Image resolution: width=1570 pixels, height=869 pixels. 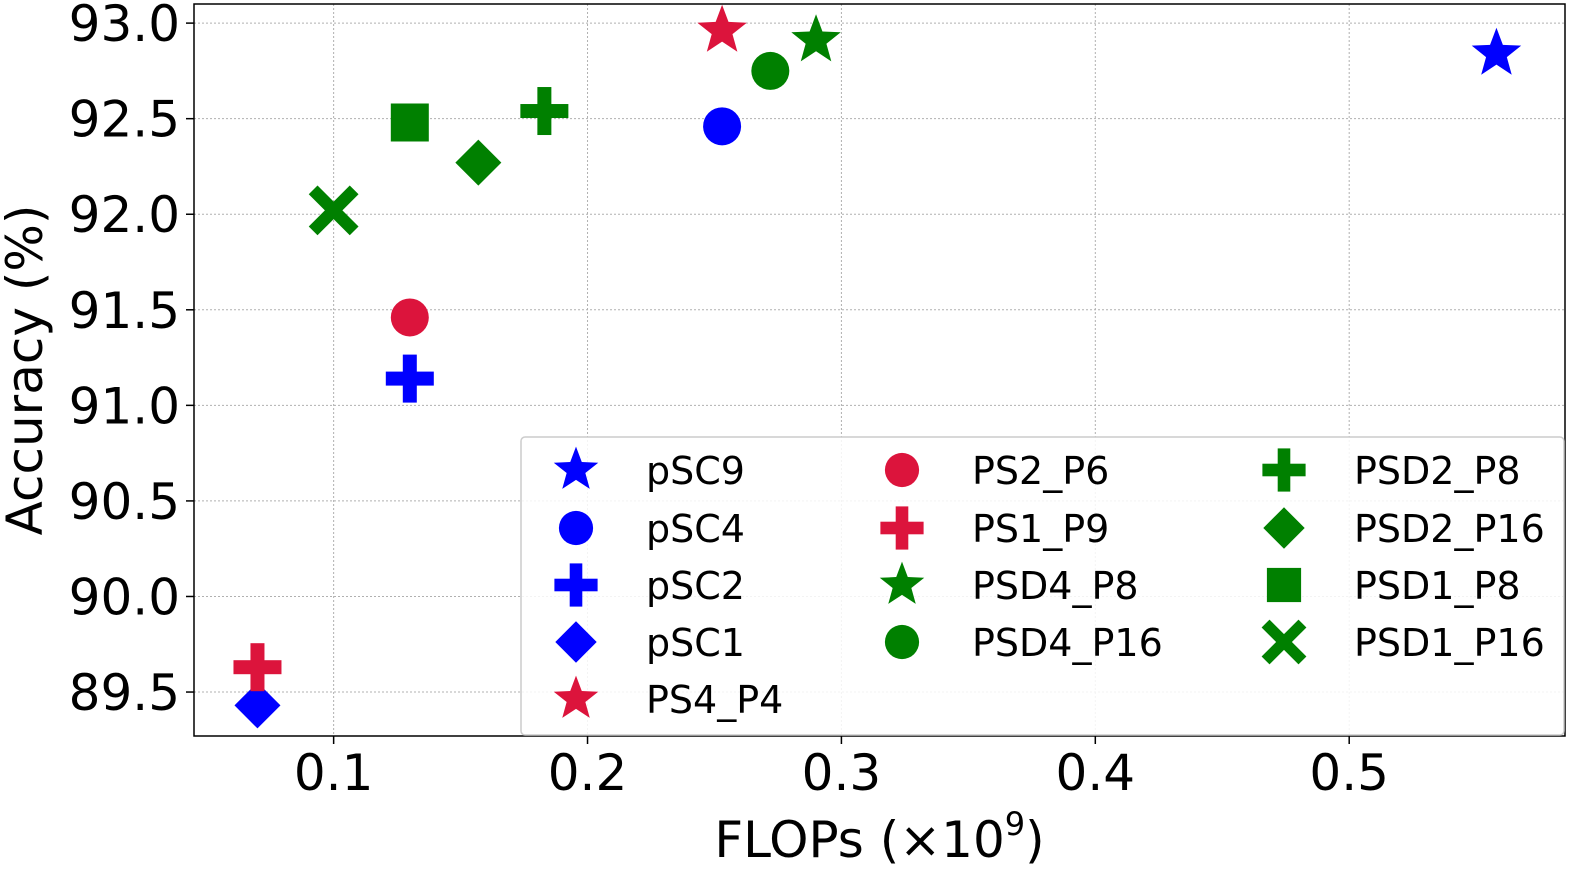 I want to click on point-psc1, so click(x=257, y=705).